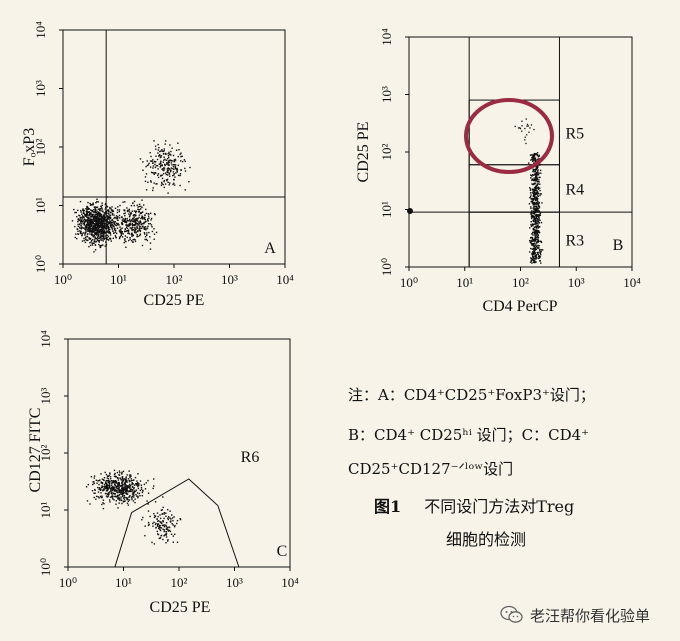  Describe the element at coordinates (529, 191) in the screenshot. I see `panel-b-dots` at that location.